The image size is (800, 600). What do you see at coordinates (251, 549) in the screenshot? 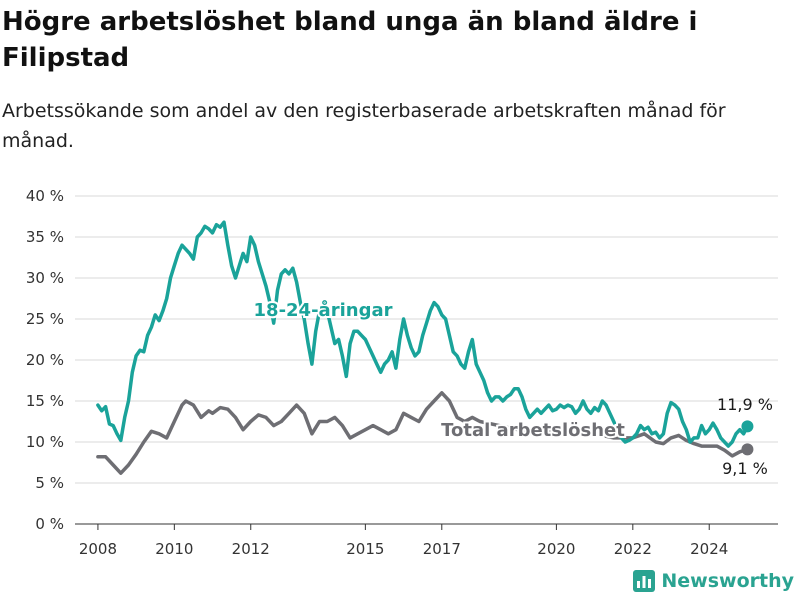
I see `x-tick-label: 2012` at bounding box center [251, 549].